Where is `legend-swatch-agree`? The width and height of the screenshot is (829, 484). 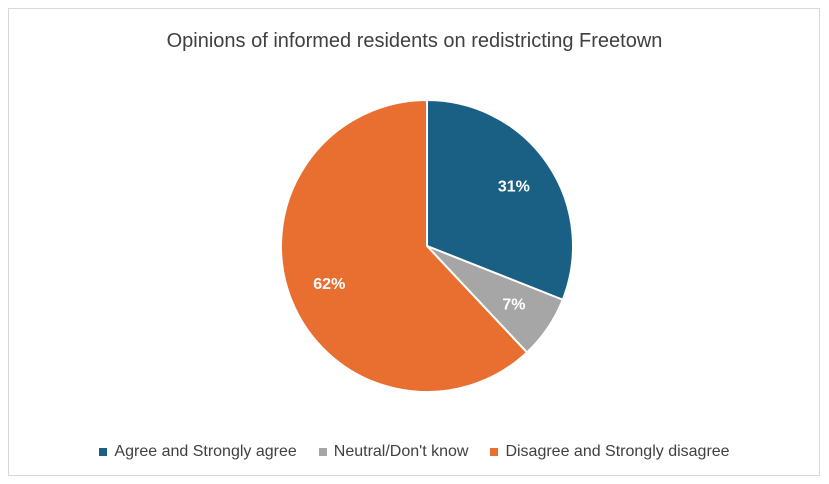
legend-swatch-agree is located at coordinates (103, 452).